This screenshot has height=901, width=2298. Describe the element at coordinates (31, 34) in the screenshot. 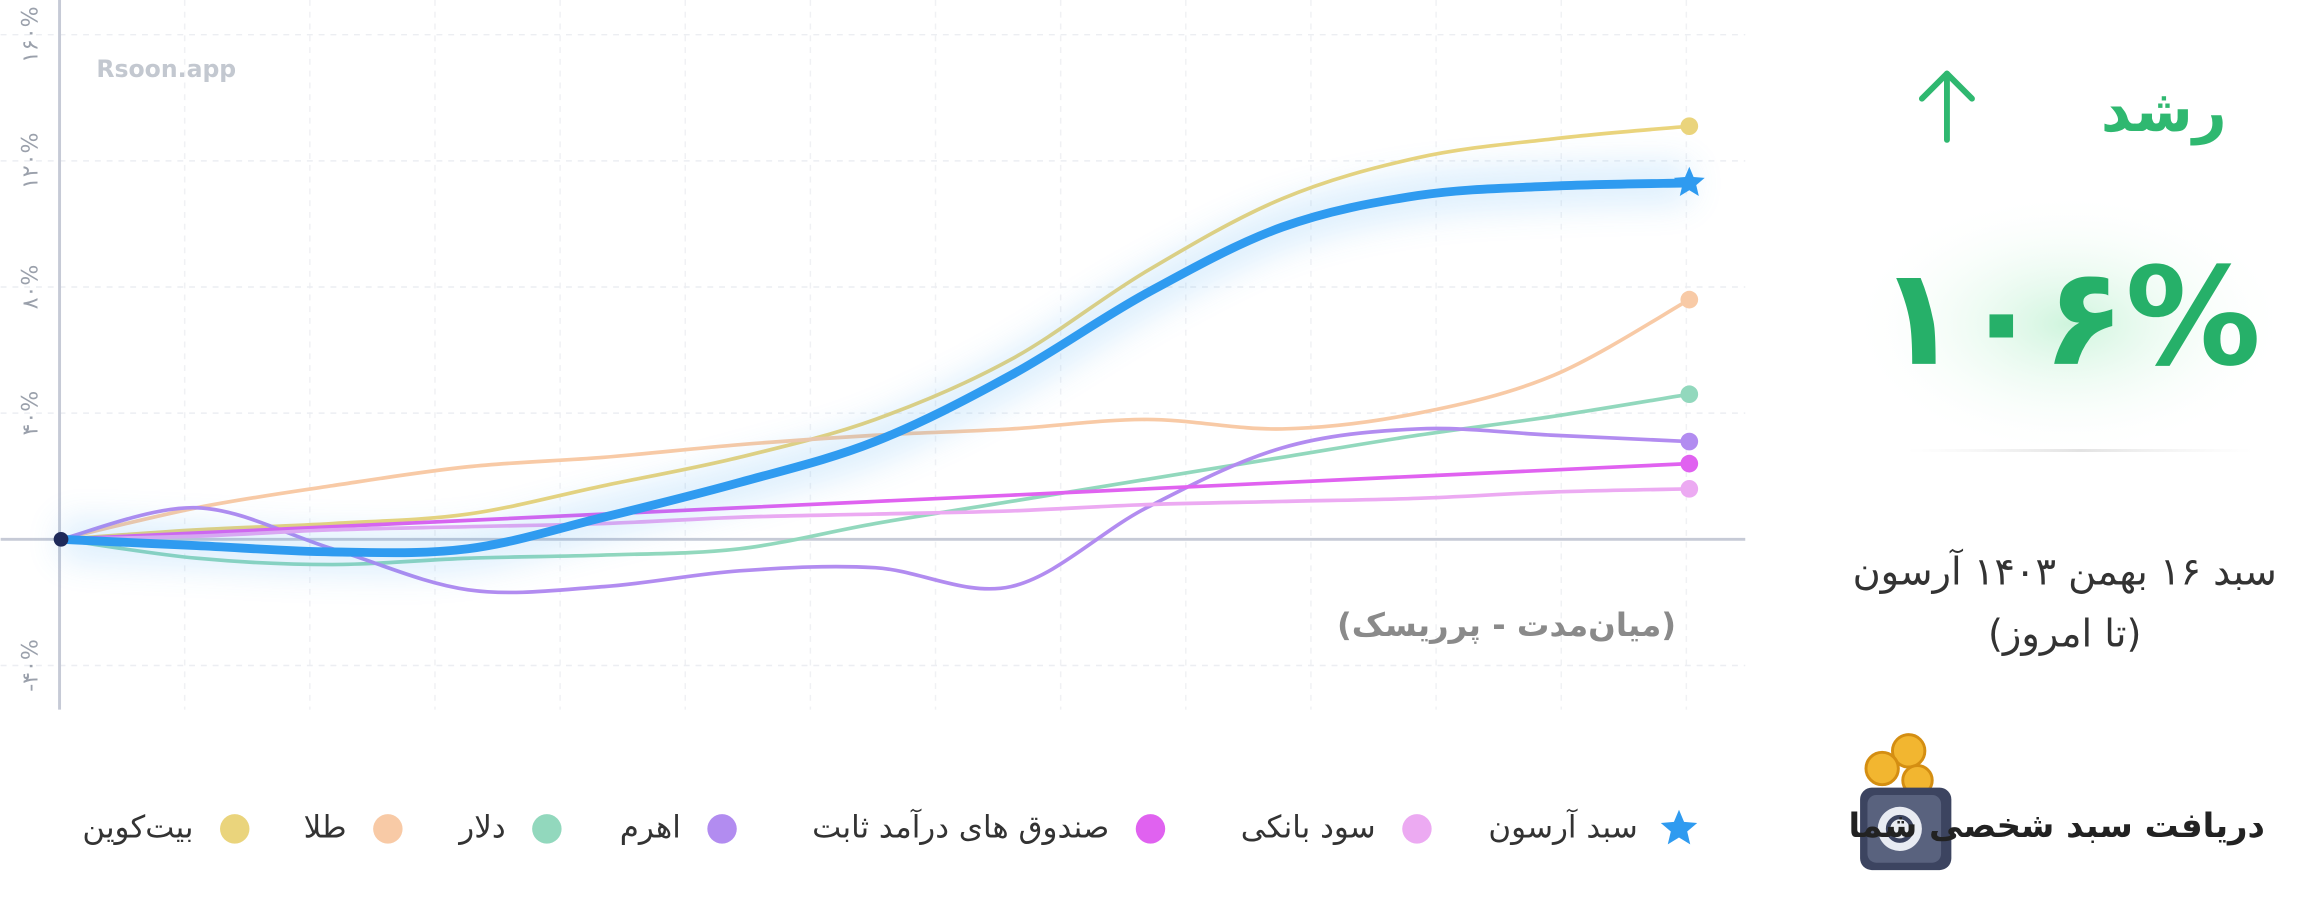

I see `y-tick-label: ۱۶۰%` at that location.